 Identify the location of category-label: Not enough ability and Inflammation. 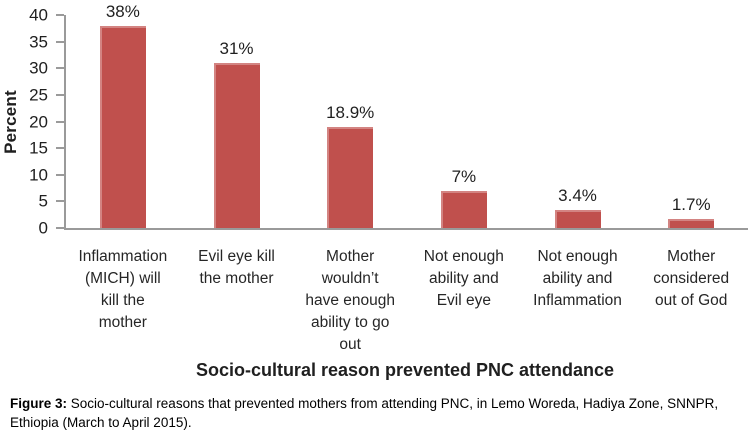
(578, 301).